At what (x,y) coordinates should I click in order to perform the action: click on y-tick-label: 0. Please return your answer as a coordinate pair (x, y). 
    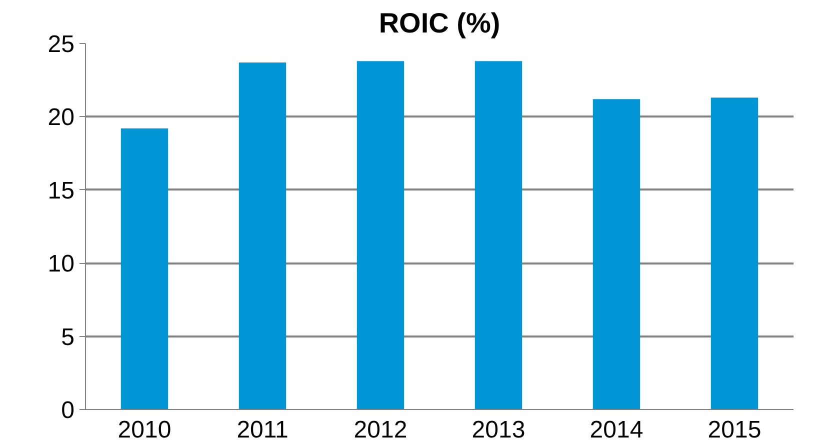
    Looking at the image, I should click on (68, 410).